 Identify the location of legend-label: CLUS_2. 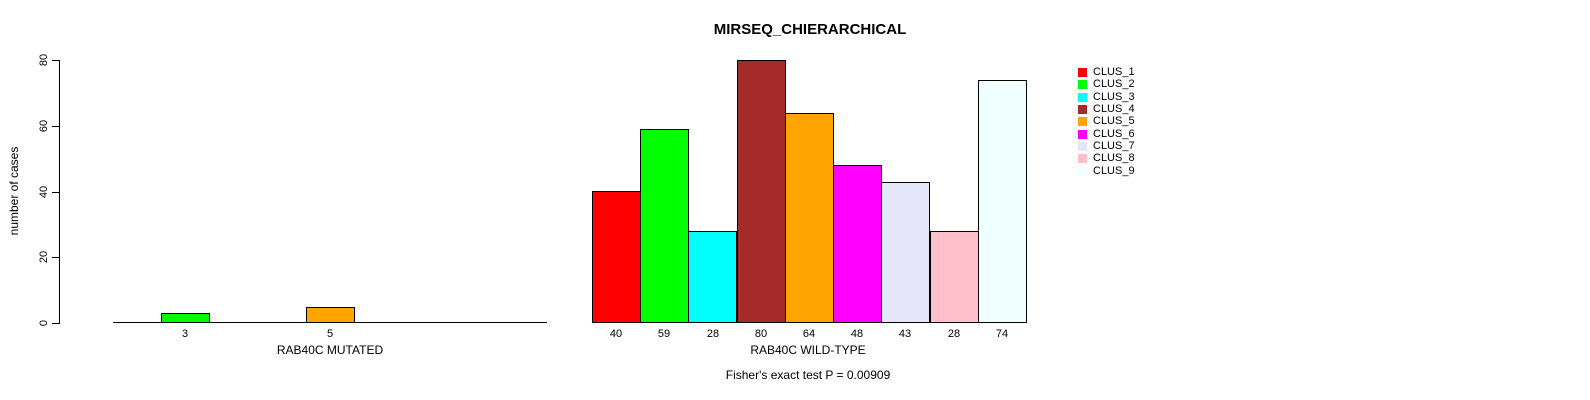
(1114, 84).